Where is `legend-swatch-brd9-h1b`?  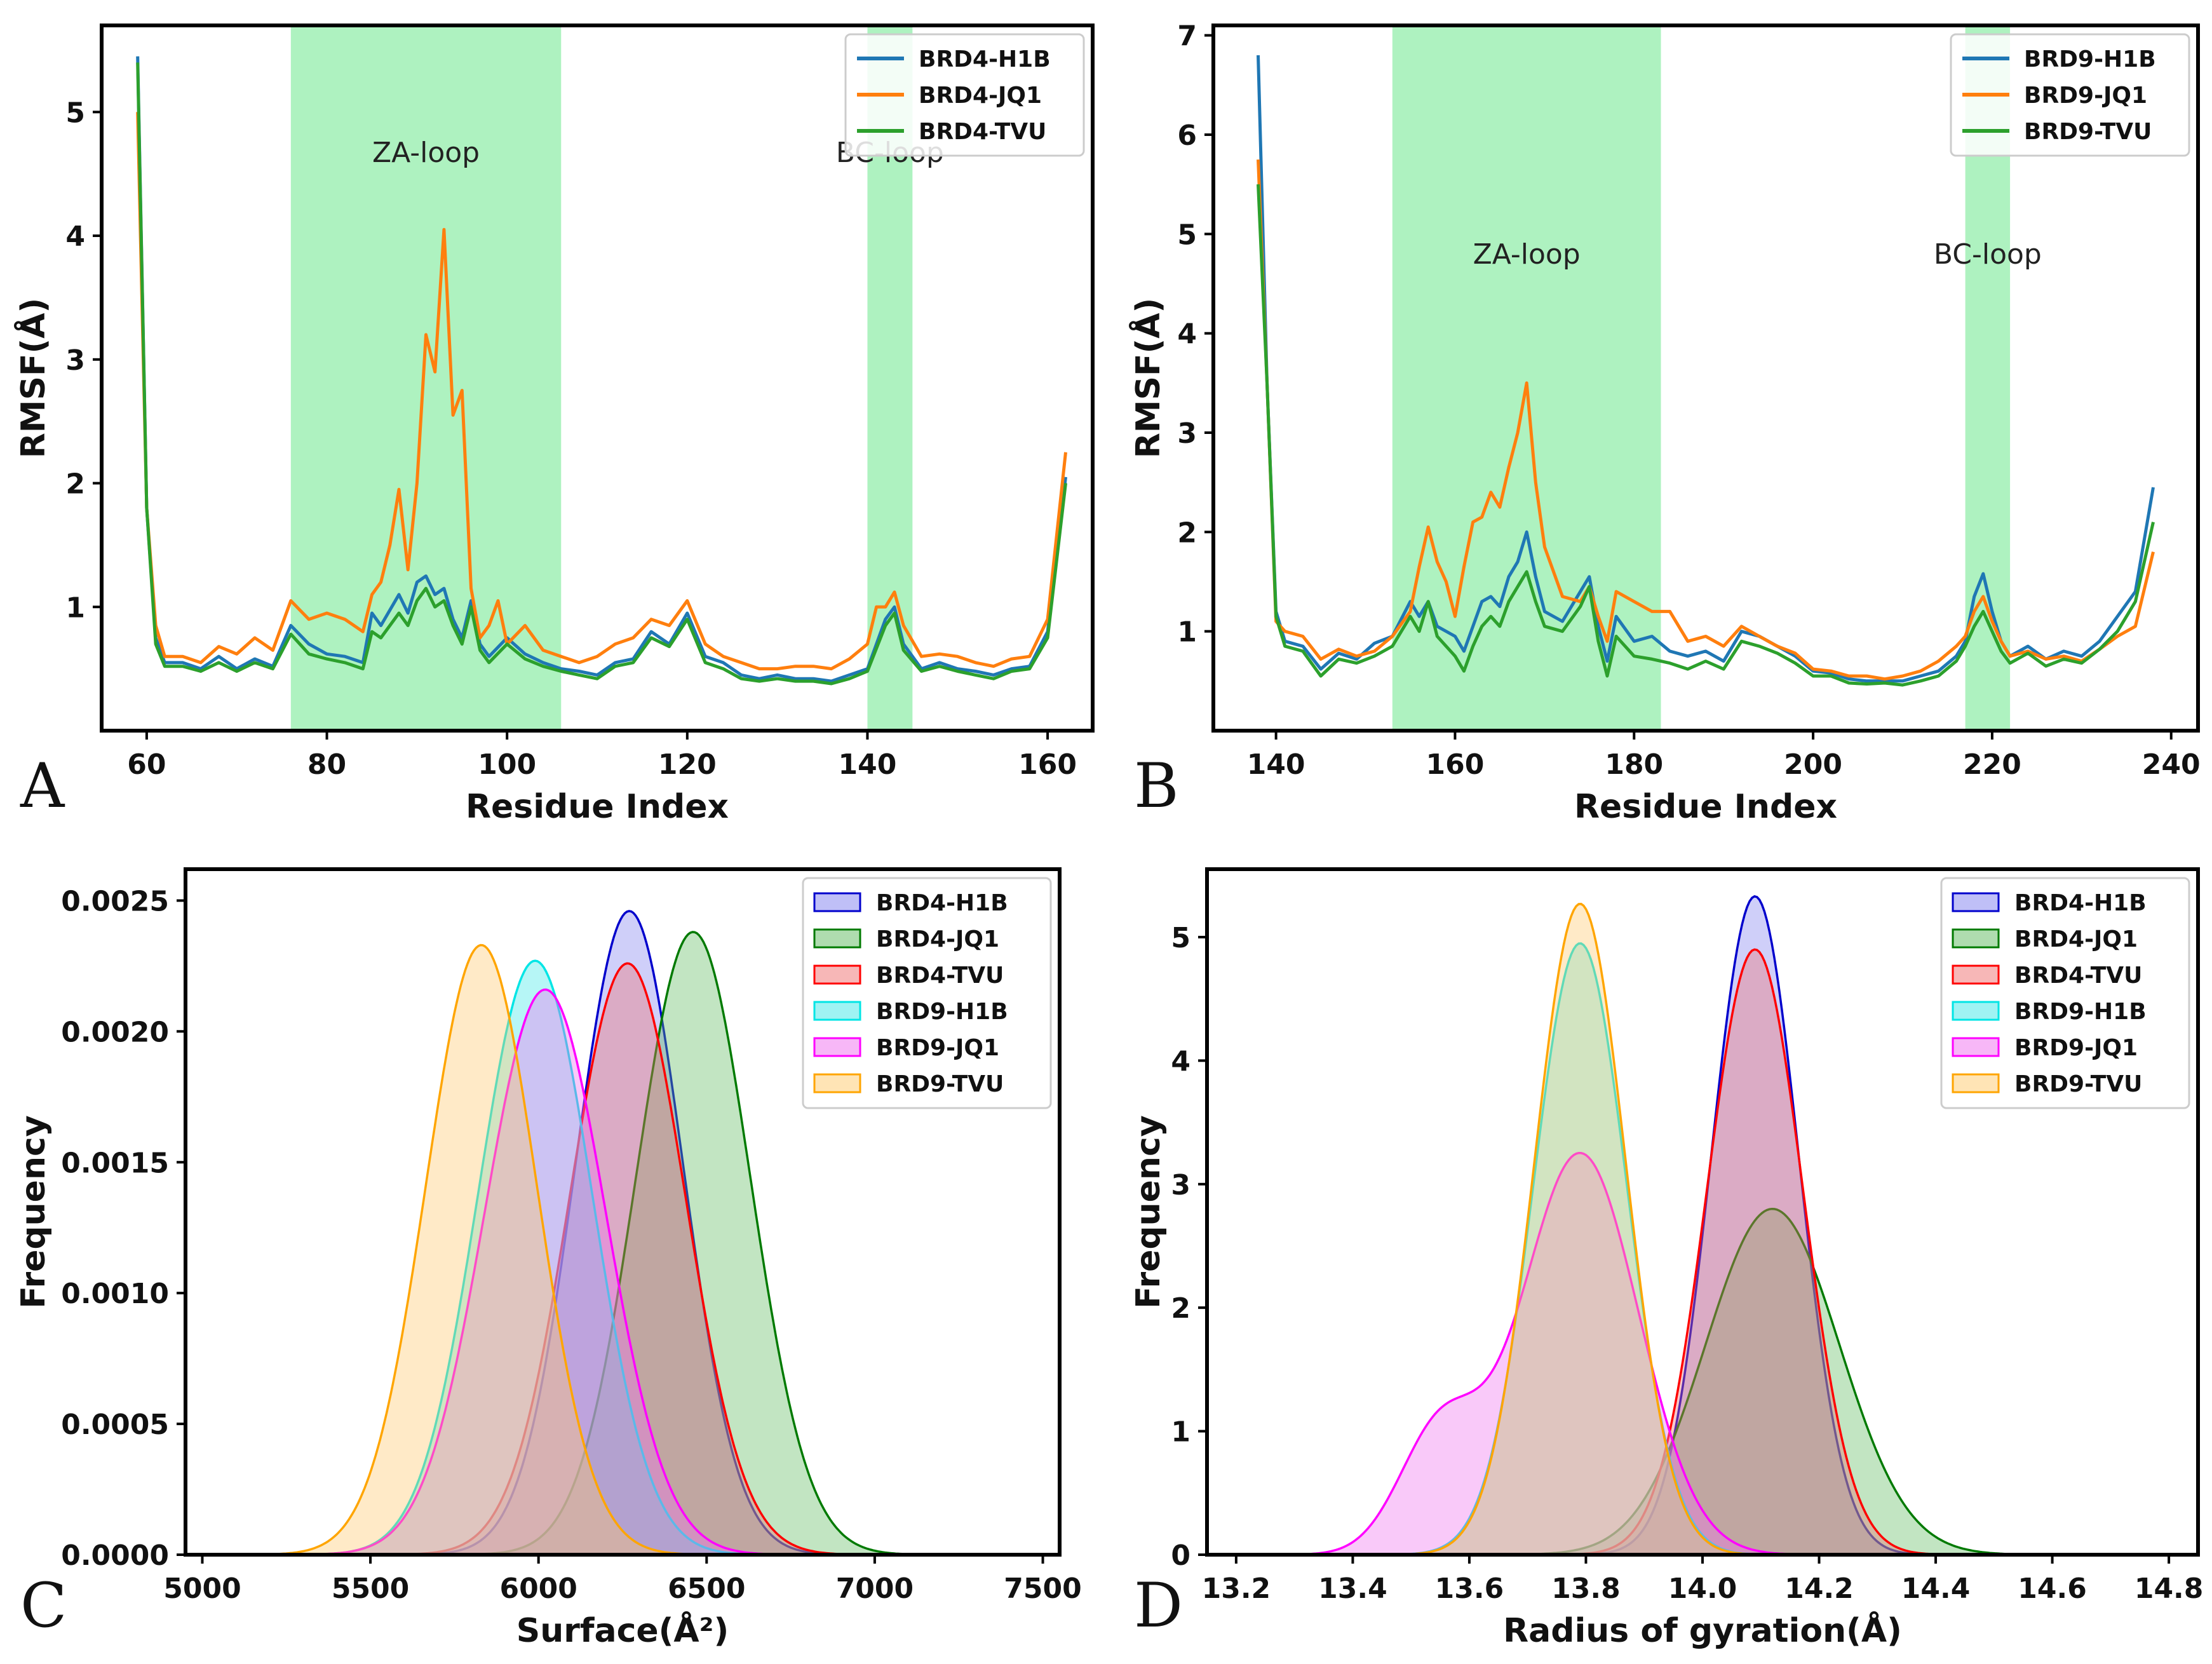
legend-swatch-brd9-h1b is located at coordinates (1976, 1011).